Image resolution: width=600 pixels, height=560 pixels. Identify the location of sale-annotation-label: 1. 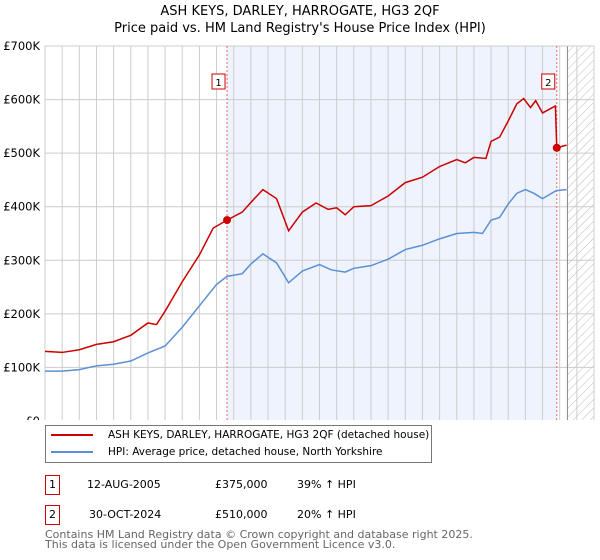
(218, 83).